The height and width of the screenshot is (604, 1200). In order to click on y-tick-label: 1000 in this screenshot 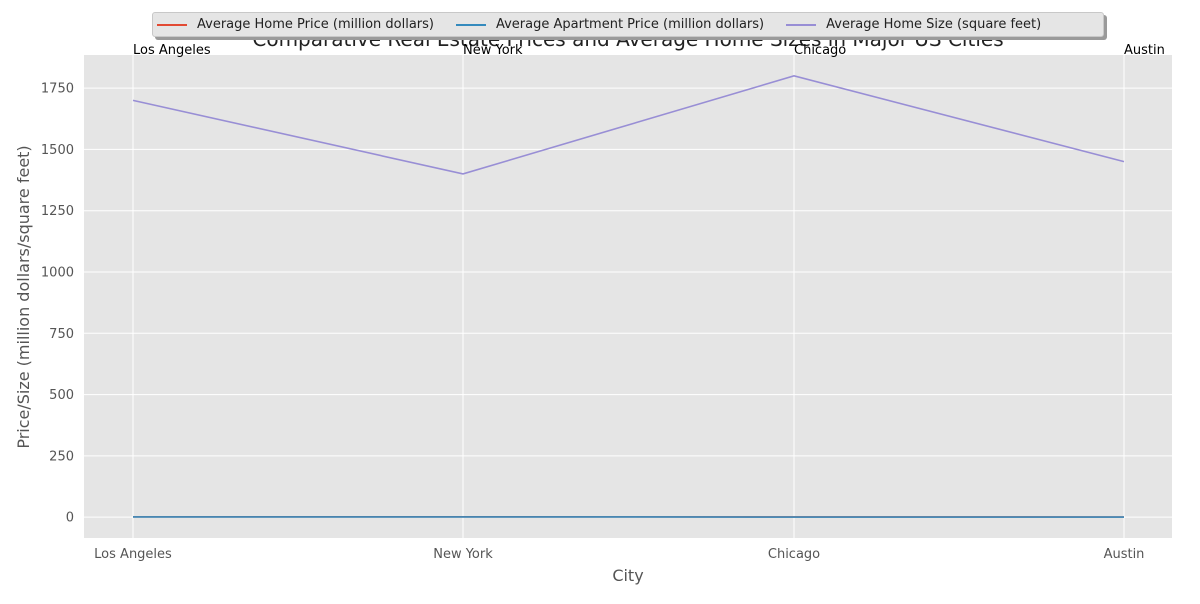, I will do `click(57, 272)`.